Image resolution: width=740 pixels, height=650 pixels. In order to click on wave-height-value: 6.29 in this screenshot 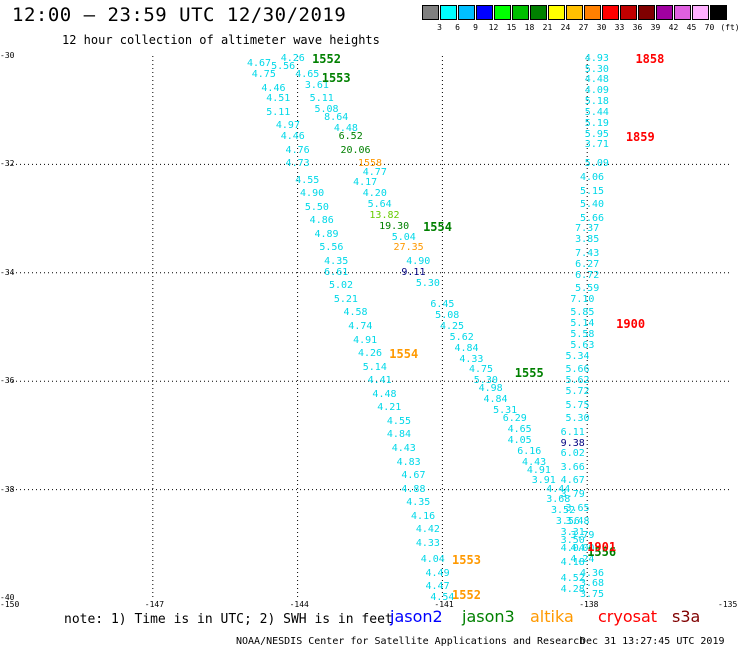, I will do `click(514, 419)`.